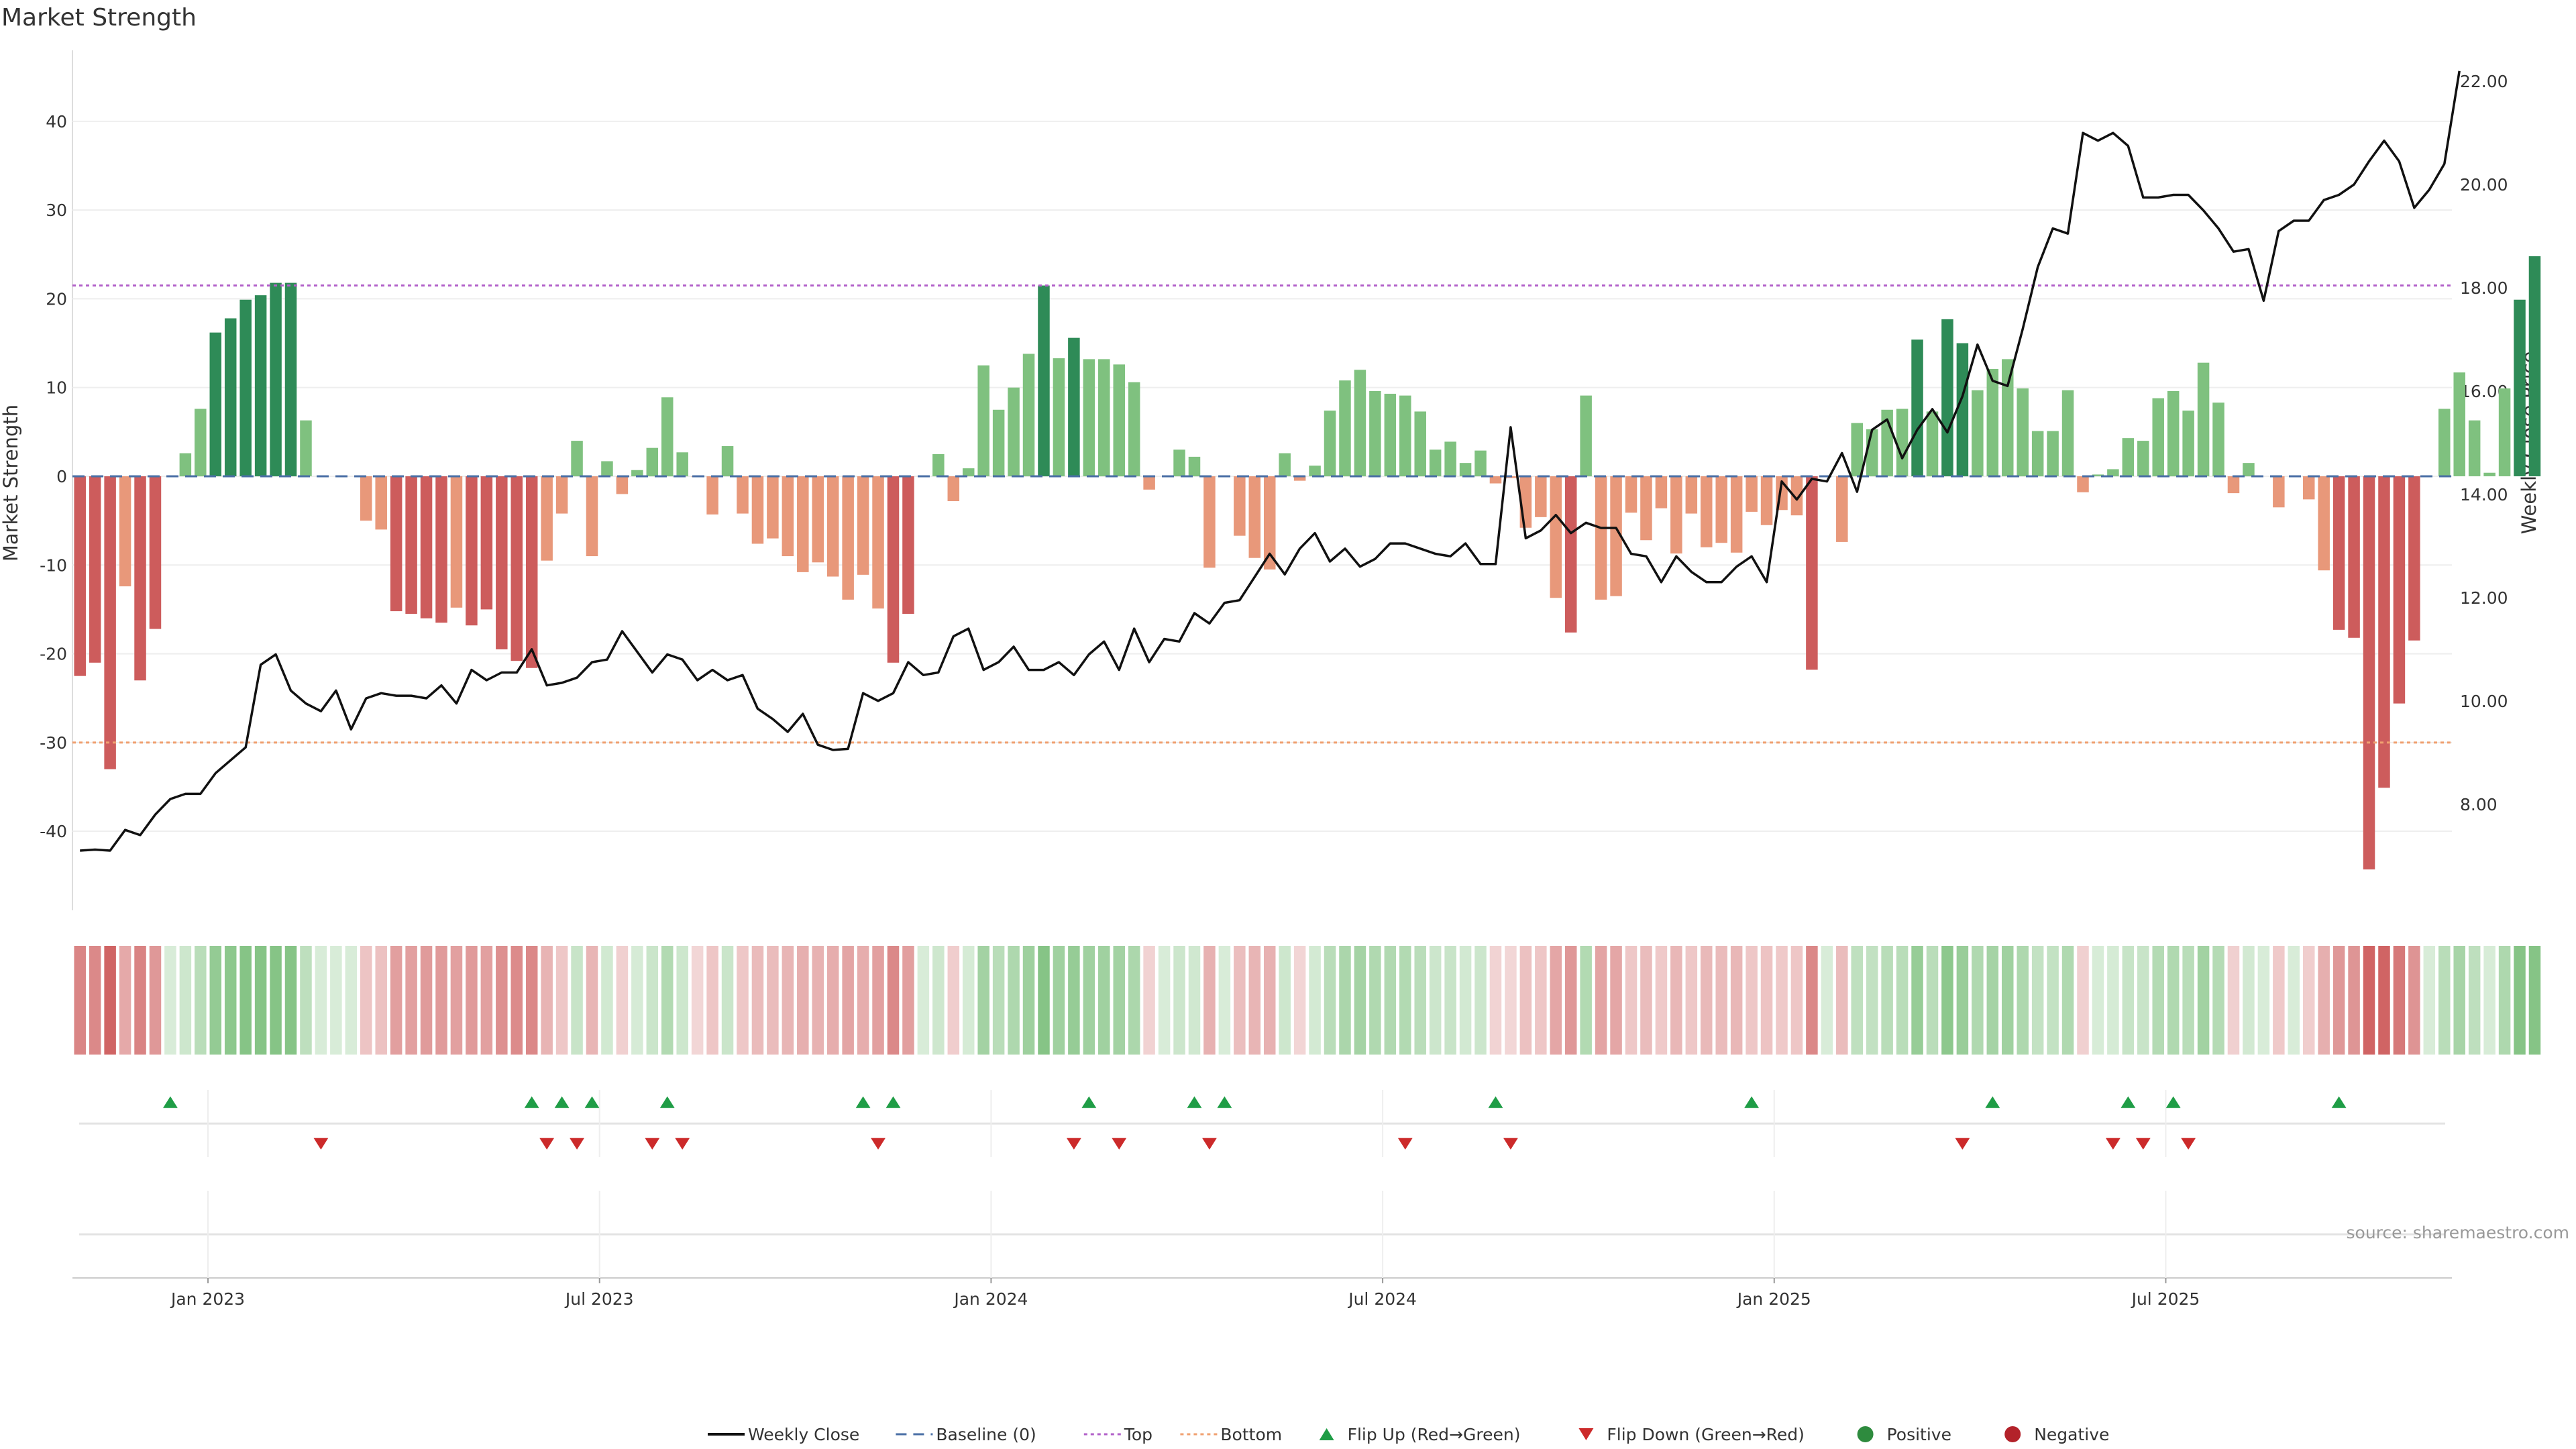 Image resolution: width=2576 pixels, height=1449 pixels. Describe the element at coordinates (1919, 1434) in the screenshot. I see `legend-label: Positive` at that location.